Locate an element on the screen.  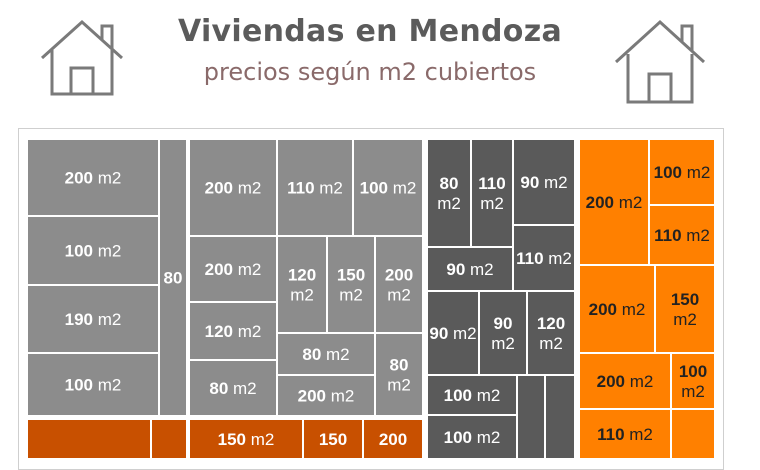
treemap-tile: 150 m2 is located at coordinates (685, 309).